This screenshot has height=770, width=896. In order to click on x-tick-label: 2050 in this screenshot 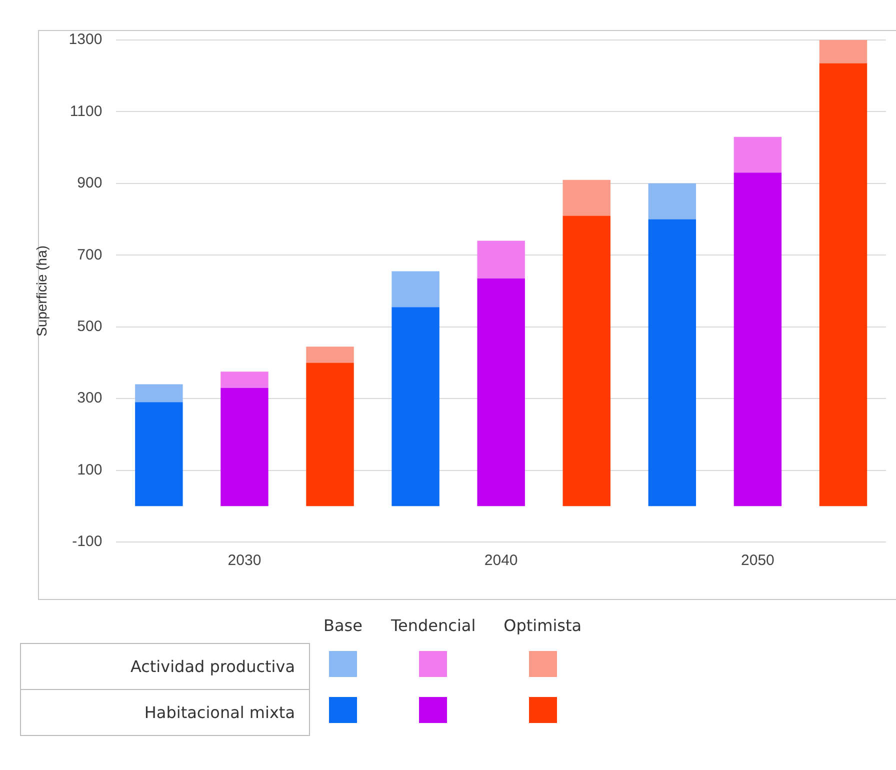, I will do `click(757, 561)`.